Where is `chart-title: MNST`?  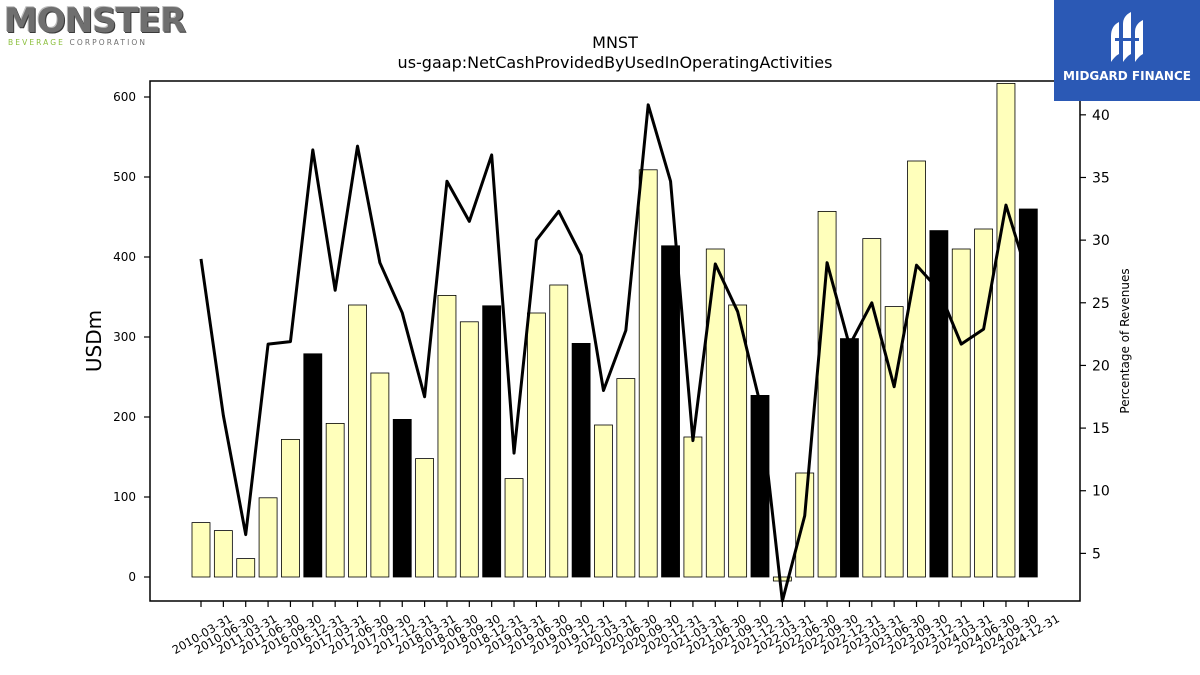 chart-title: MNST is located at coordinates (615, 42).